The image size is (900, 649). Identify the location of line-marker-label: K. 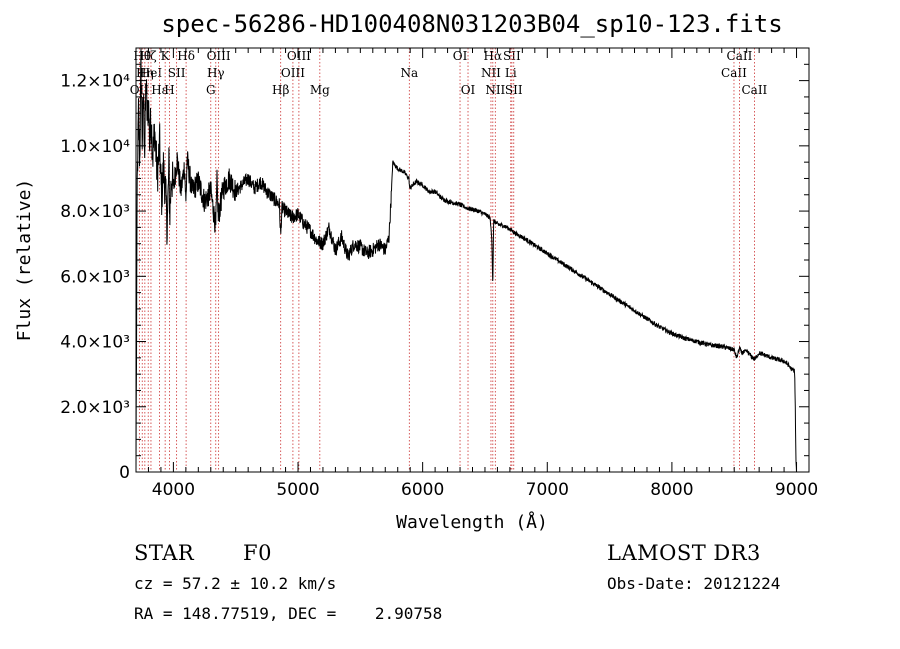
(166, 56).